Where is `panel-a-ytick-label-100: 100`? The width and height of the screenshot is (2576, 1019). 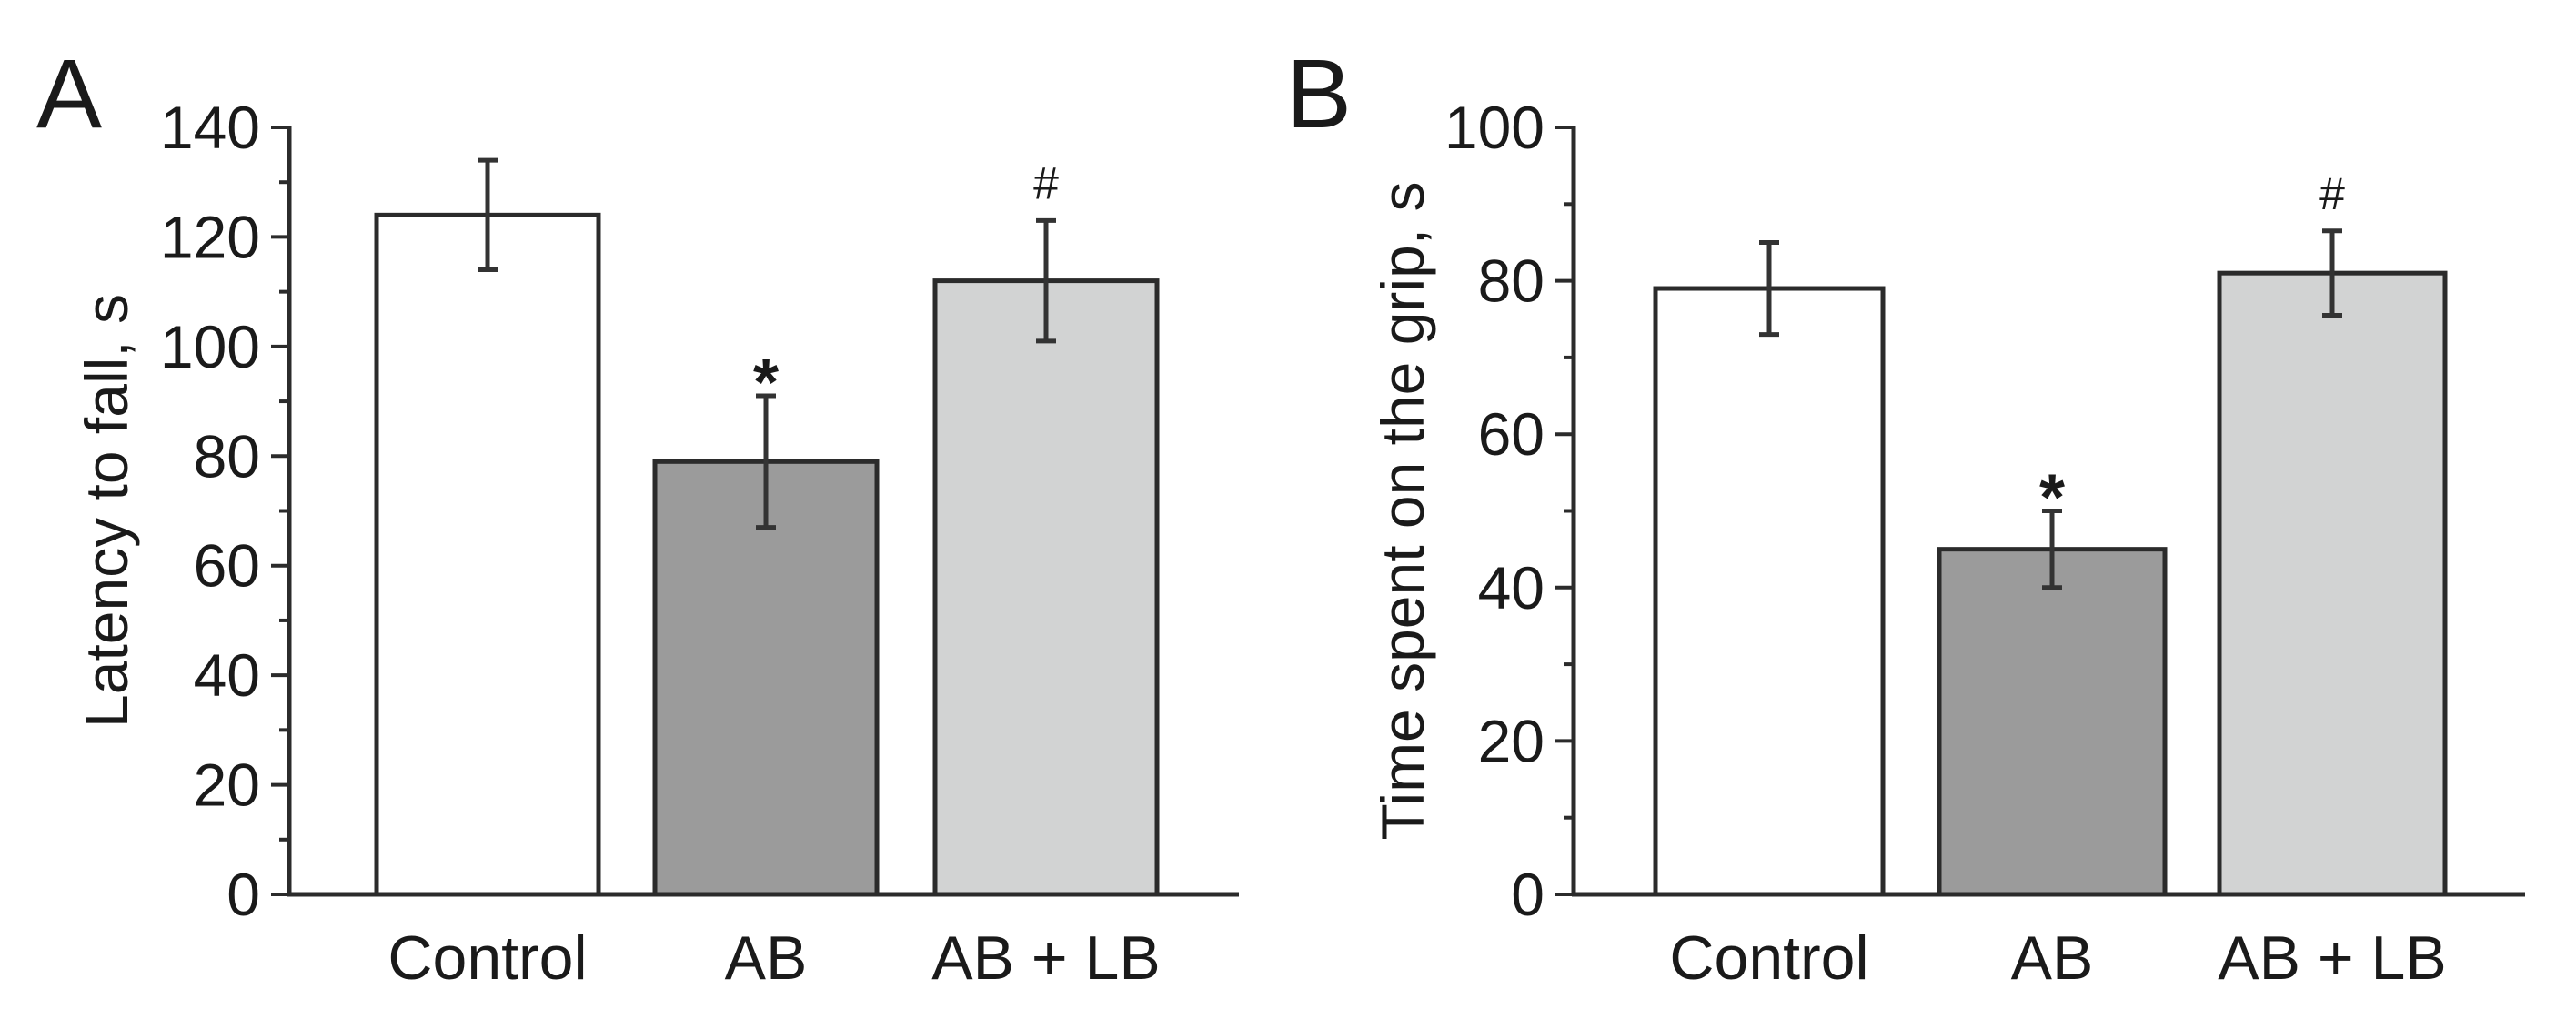
panel-a-ytick-label-100: 100 is located at coordinates (210, 346).